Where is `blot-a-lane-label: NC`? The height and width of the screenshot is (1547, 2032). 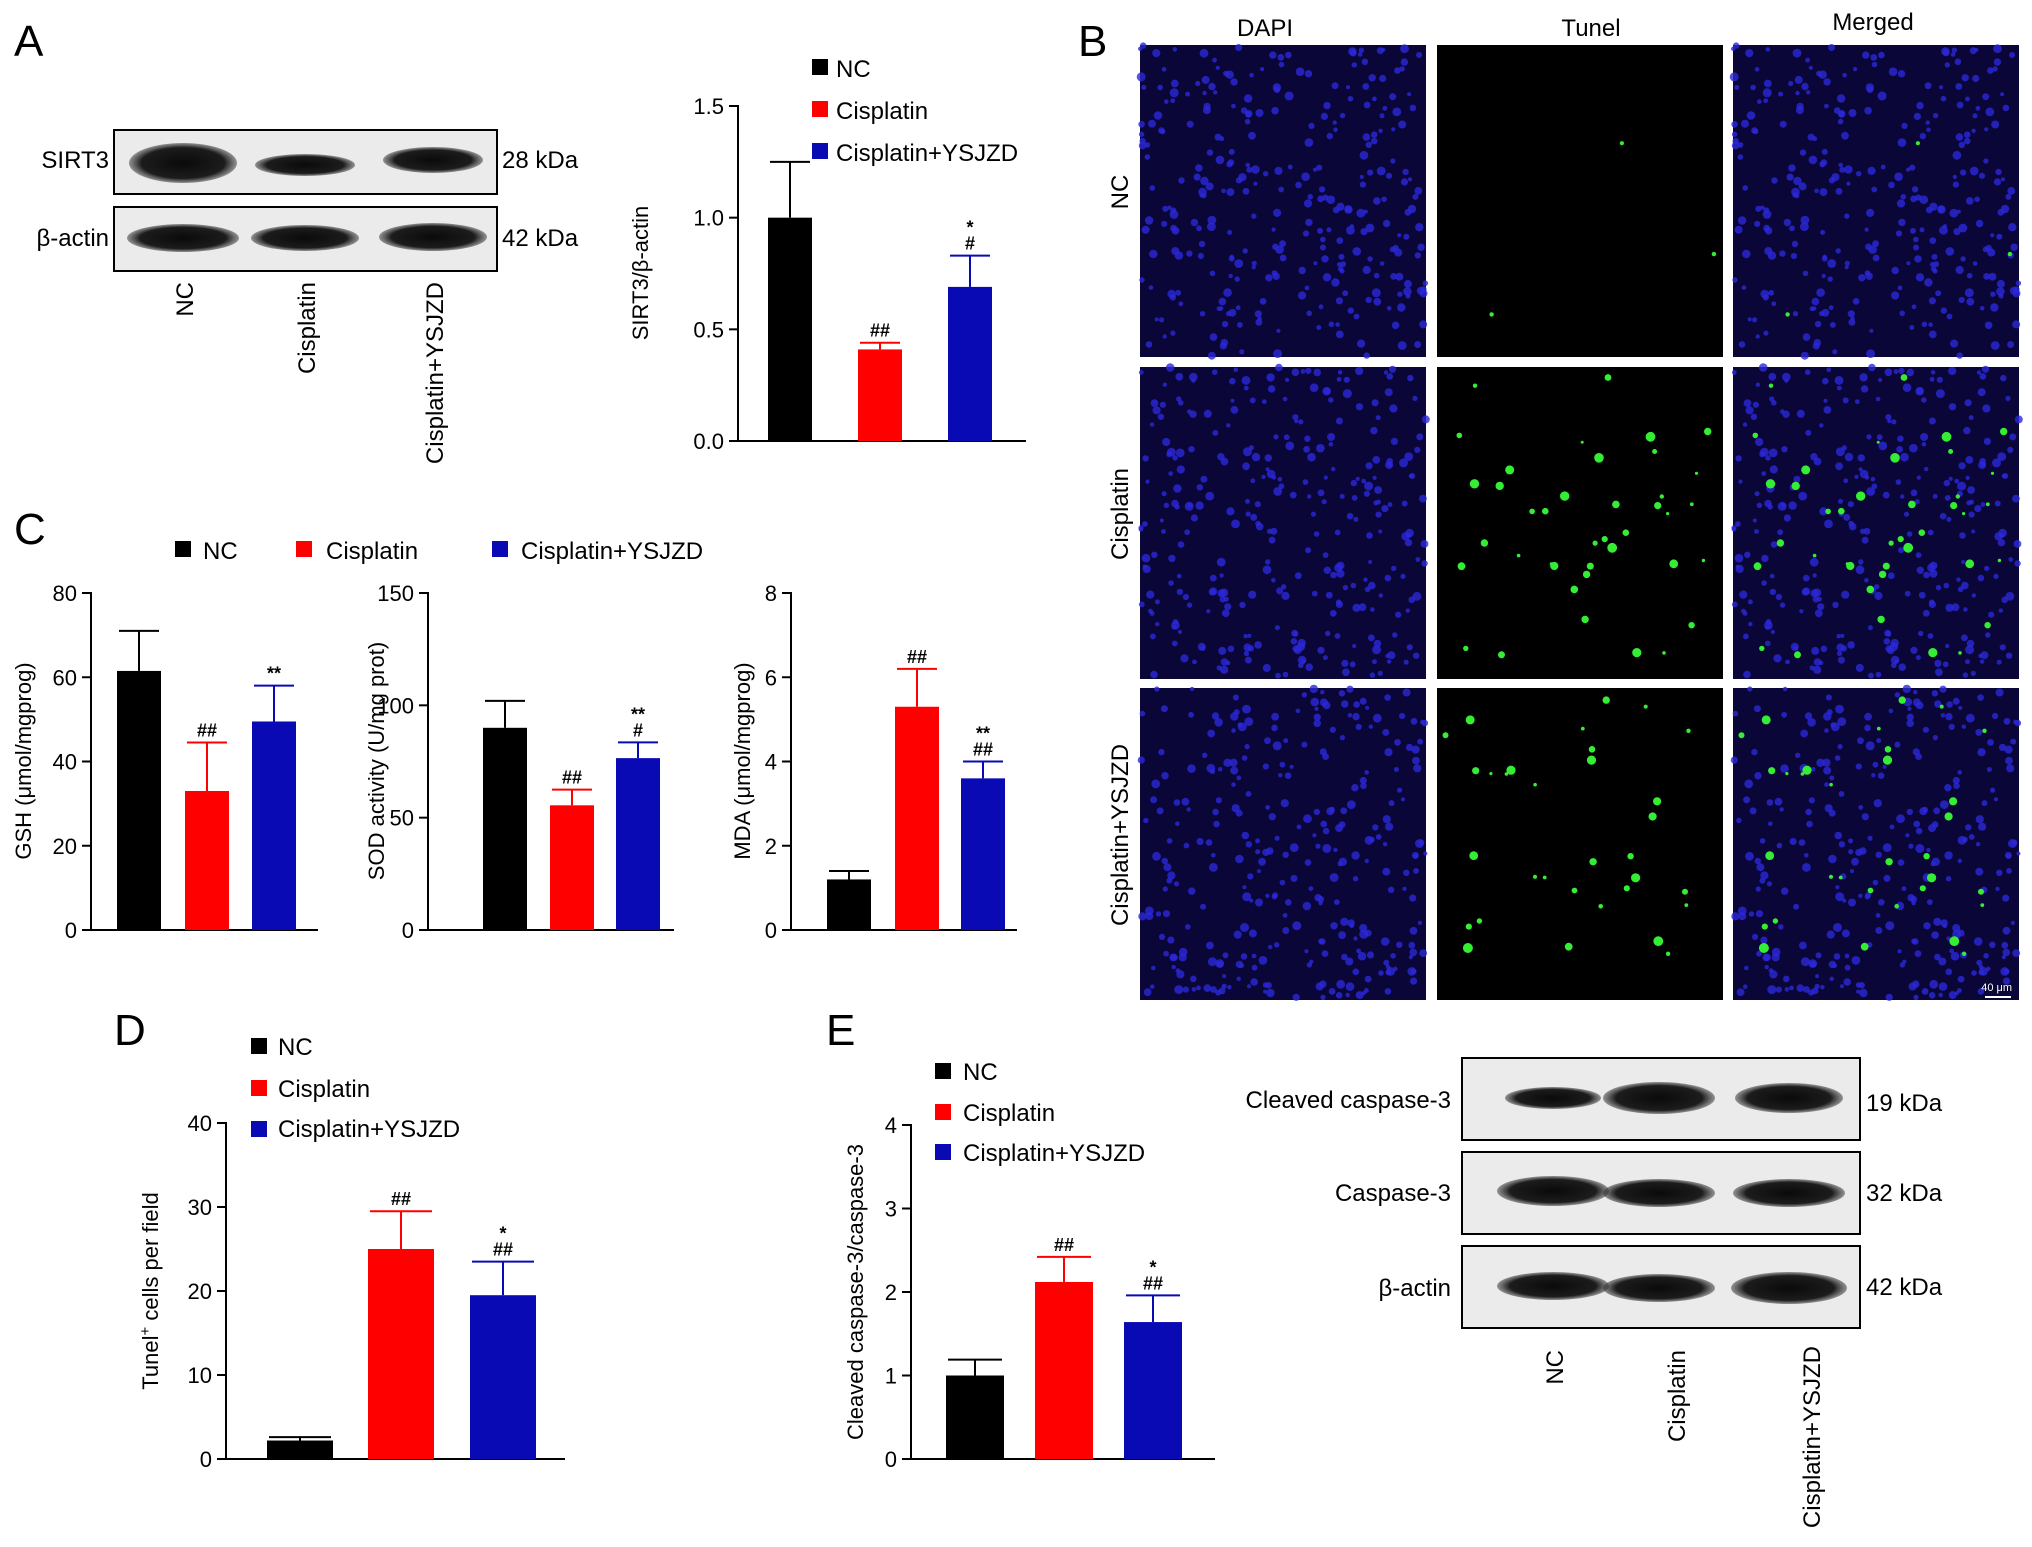
blot-a-lane-label: NC is located at coordinates (185, 299).